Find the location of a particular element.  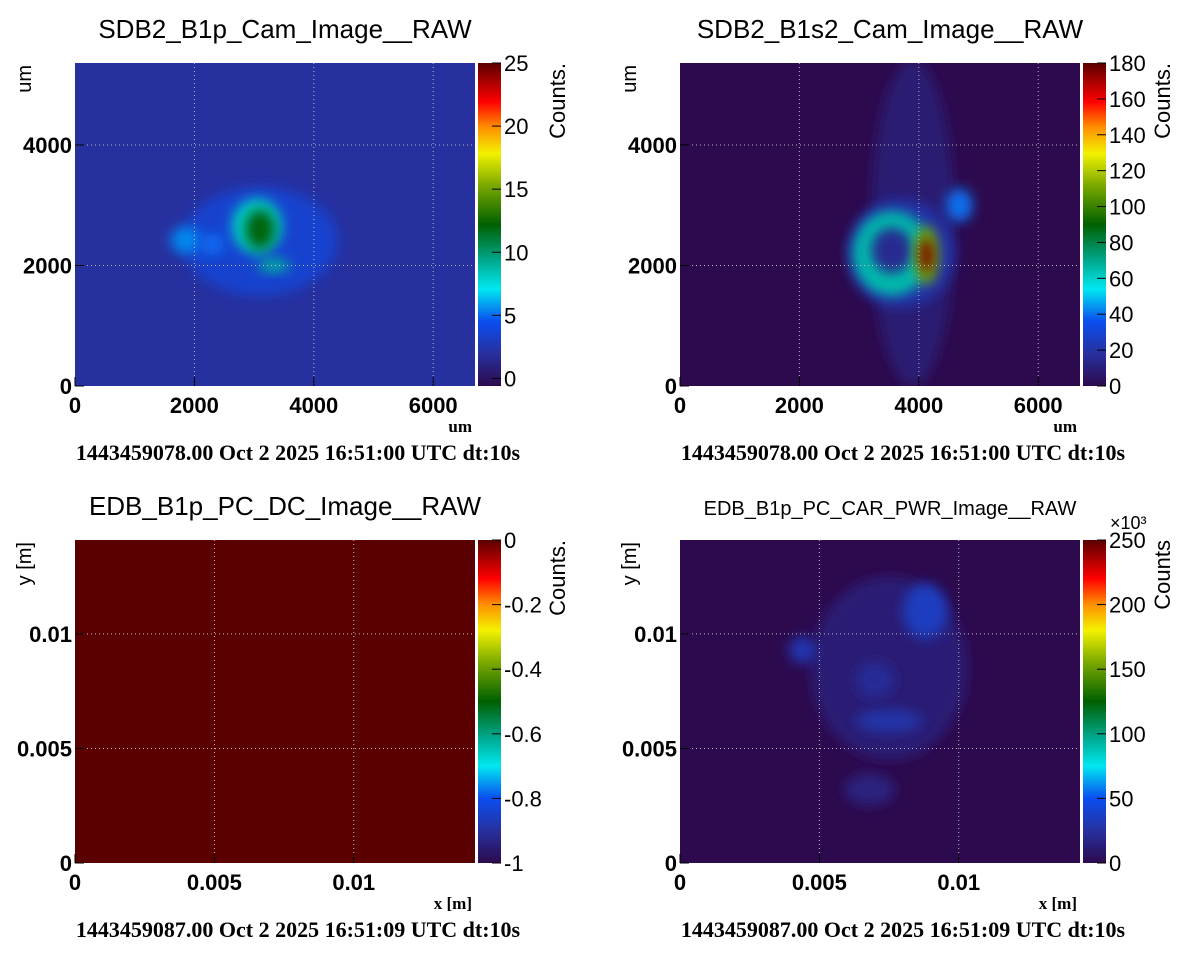

z-tick-label: 160 is located at coordinates (1127, 99).